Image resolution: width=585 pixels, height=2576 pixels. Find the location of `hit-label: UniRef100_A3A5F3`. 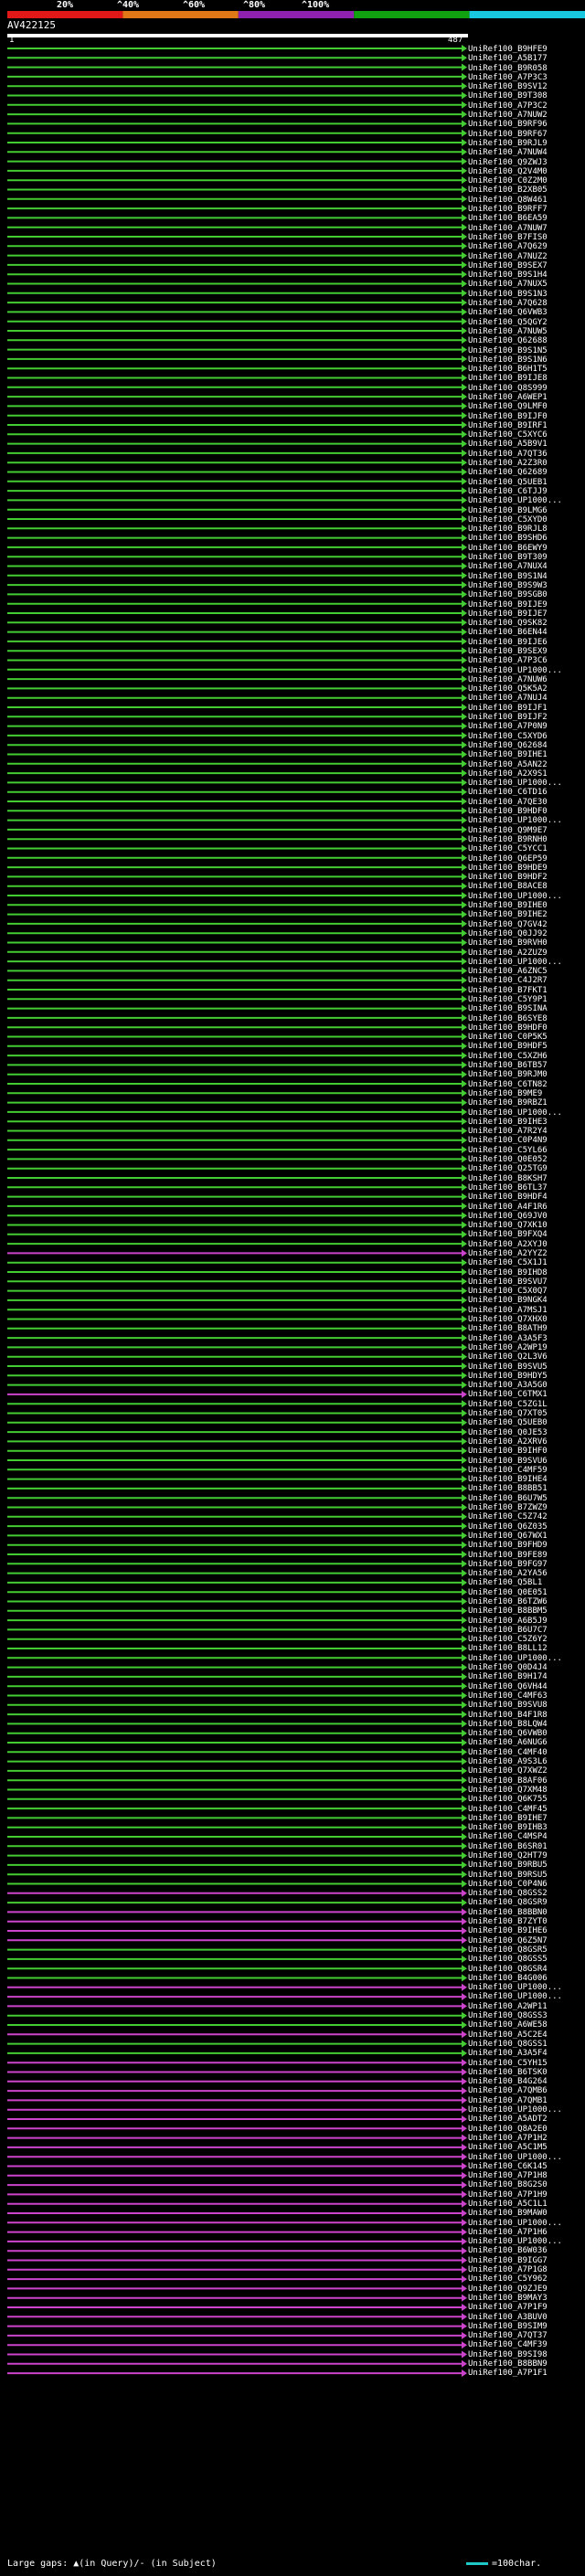

hit-label: UniRef100_A3A5F3 is located at coordinates (508, 1338).